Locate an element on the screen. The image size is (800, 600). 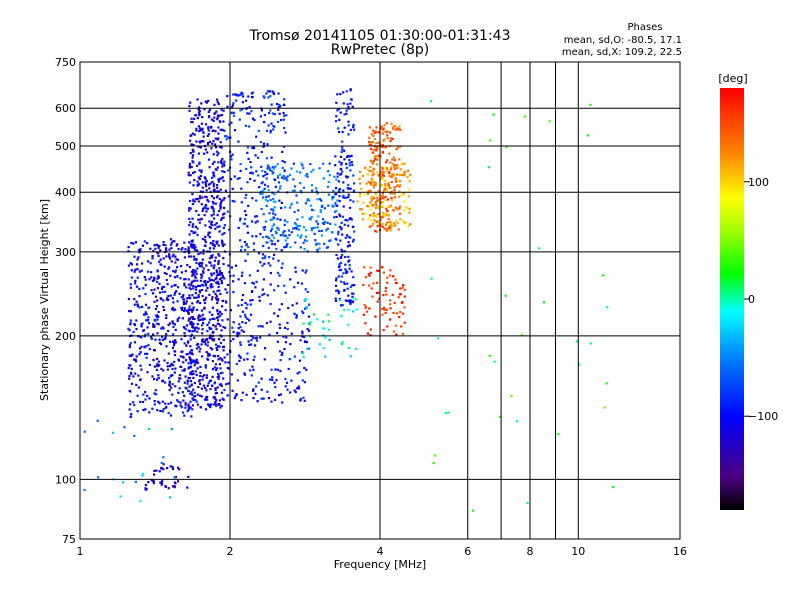
colorbar-tick-label: 0 is located at coordinates (751, 299).